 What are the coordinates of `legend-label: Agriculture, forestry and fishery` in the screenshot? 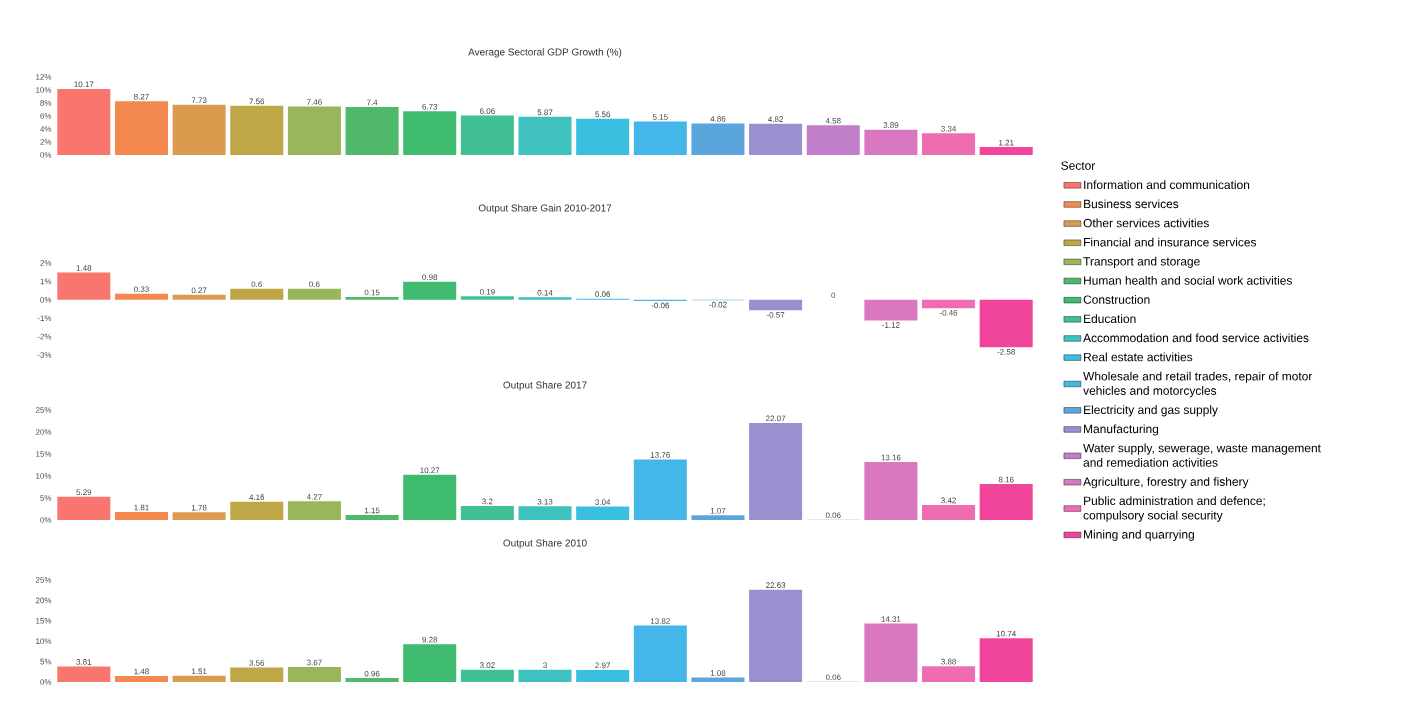 It's located at (1166, 483).